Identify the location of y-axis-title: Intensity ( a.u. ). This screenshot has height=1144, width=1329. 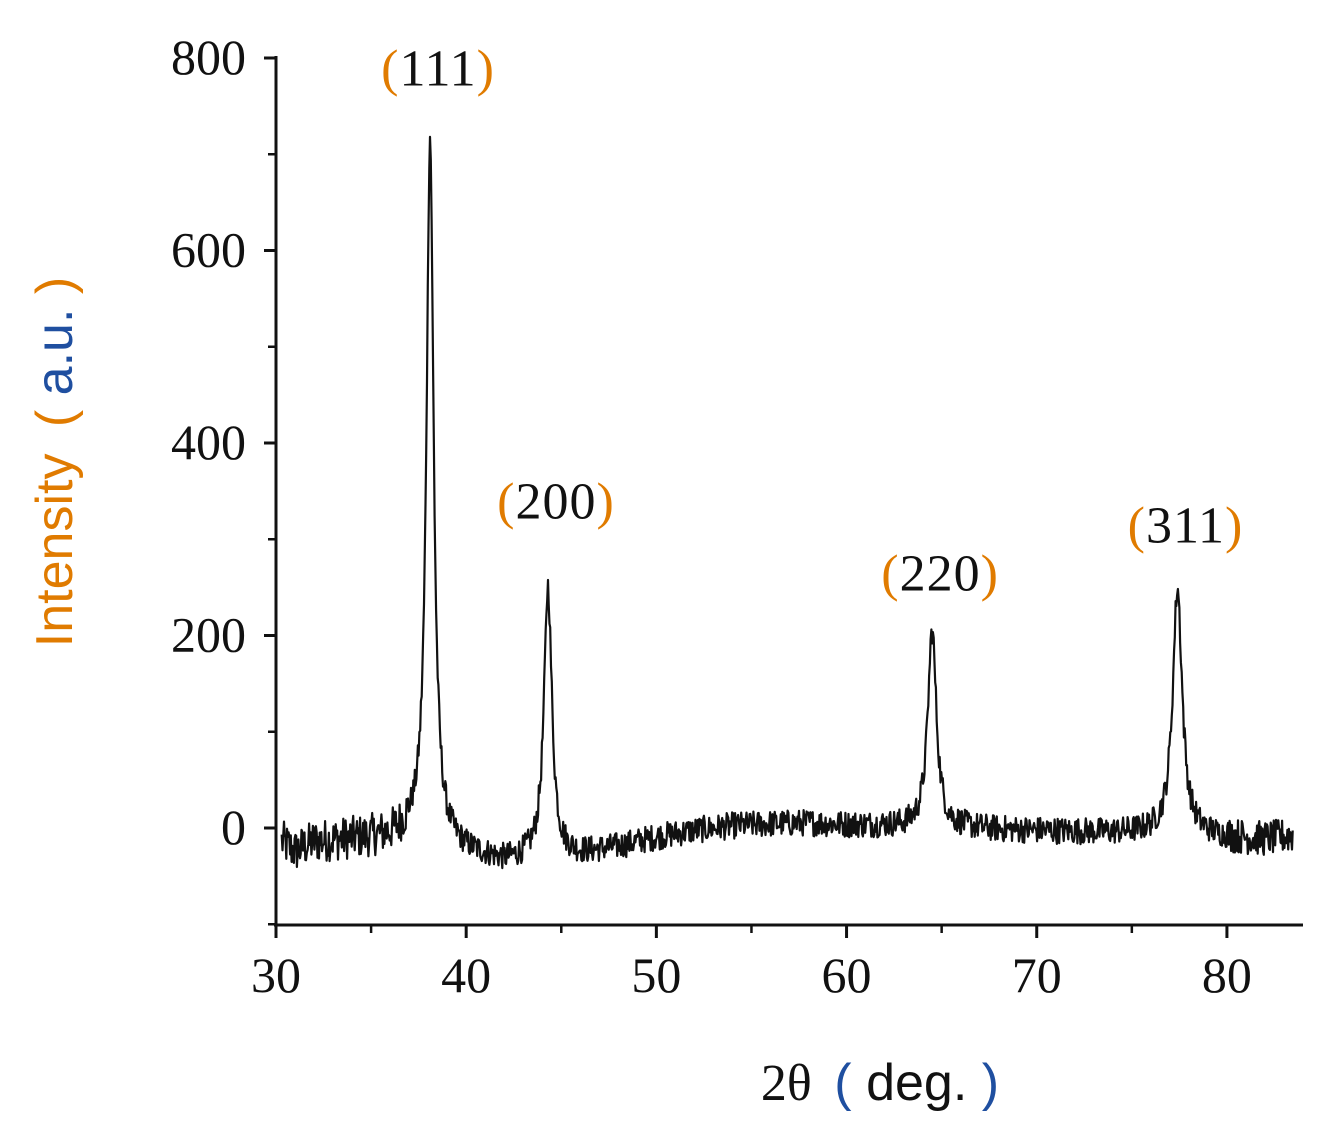
(55, 462).